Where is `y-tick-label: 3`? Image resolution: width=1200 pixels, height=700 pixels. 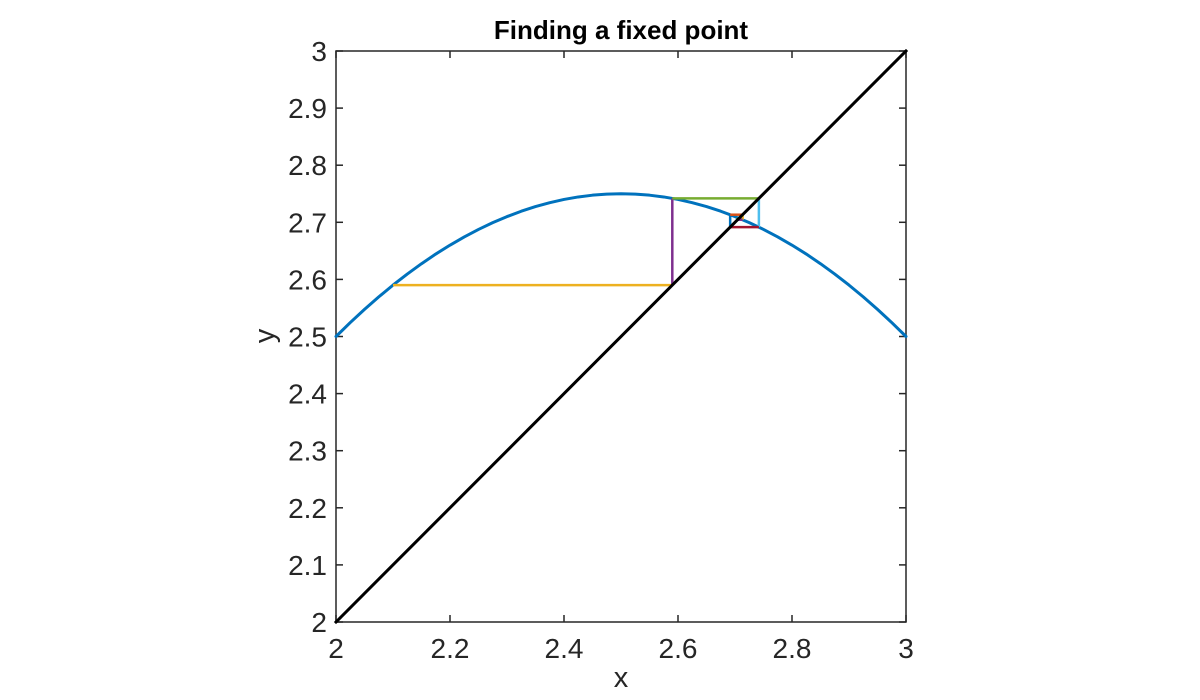 y-tick-label: 3 is located at coordinates (319, 51).